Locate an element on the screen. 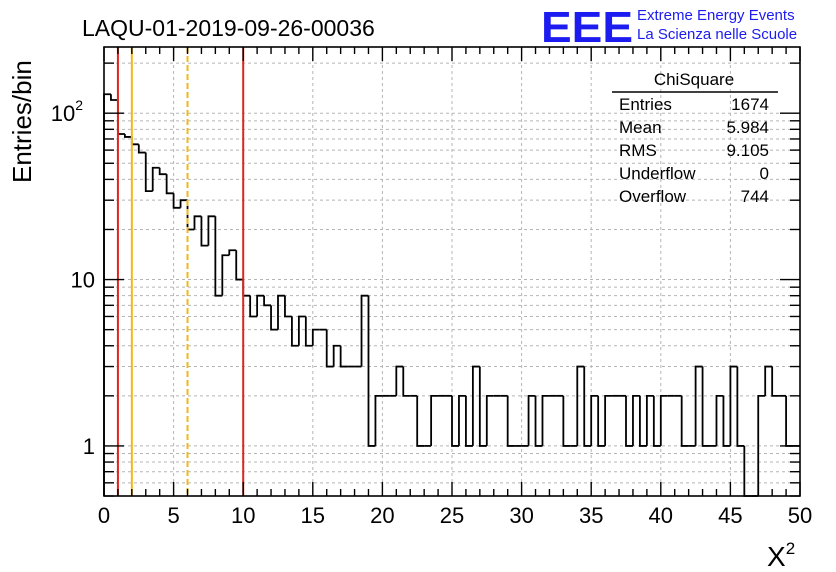  stats-row-label: Entries is located at coordinates (645, 104).